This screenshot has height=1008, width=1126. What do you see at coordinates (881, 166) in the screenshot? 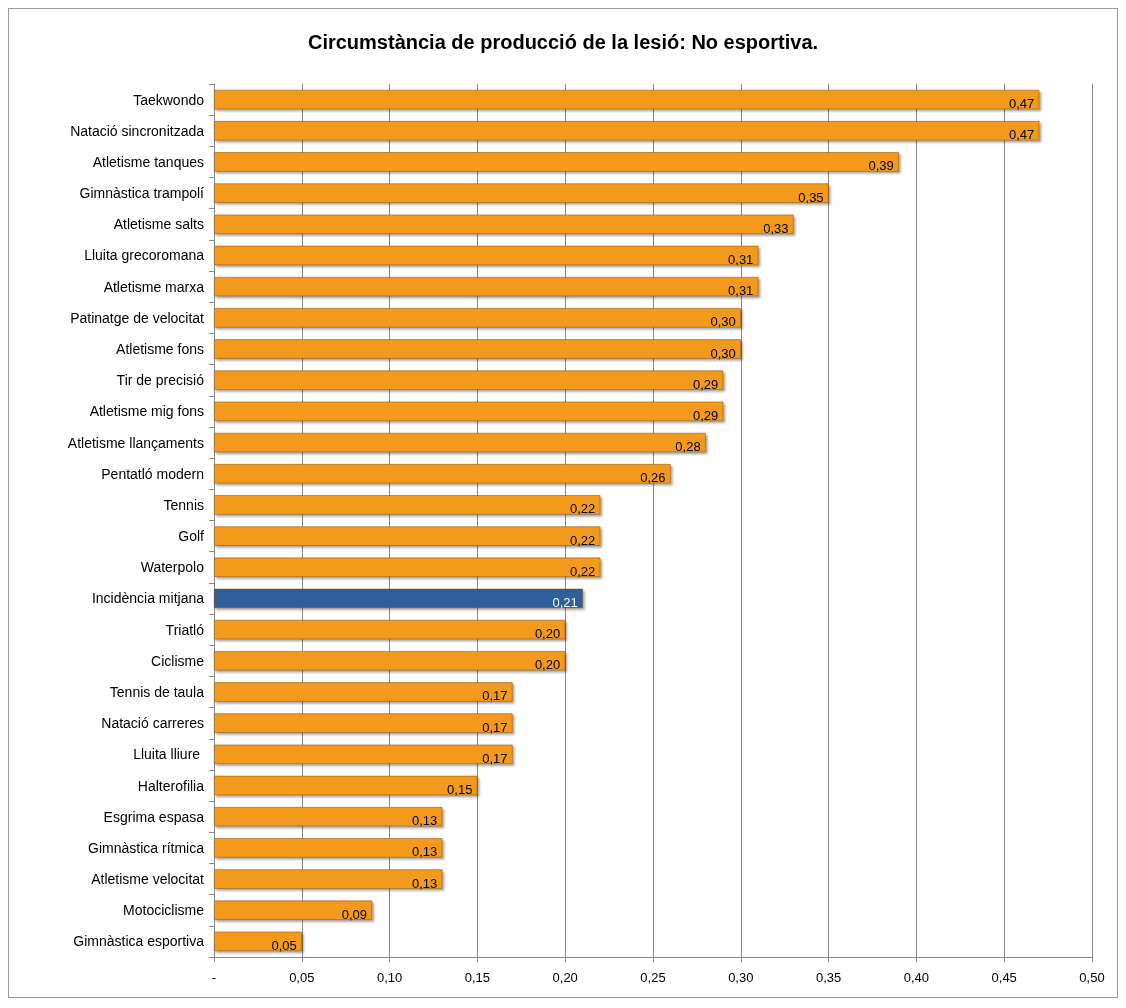
I see `data-label: 0,39` at bounding box center [881, 166].